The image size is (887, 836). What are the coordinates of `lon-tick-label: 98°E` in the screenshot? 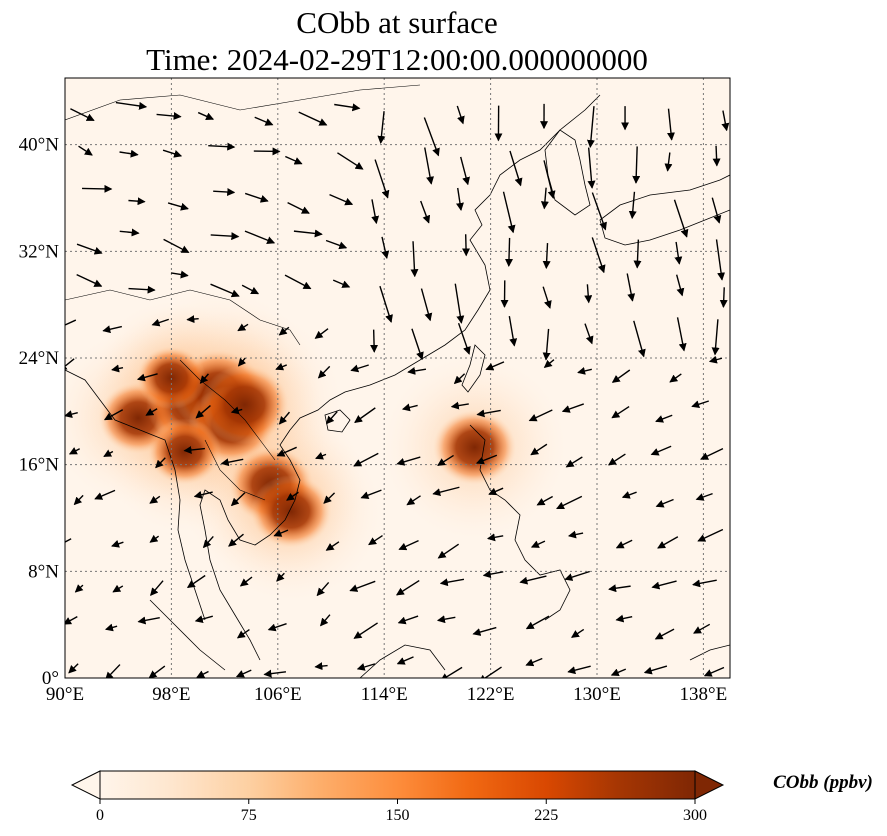 It's located at (171, 694).